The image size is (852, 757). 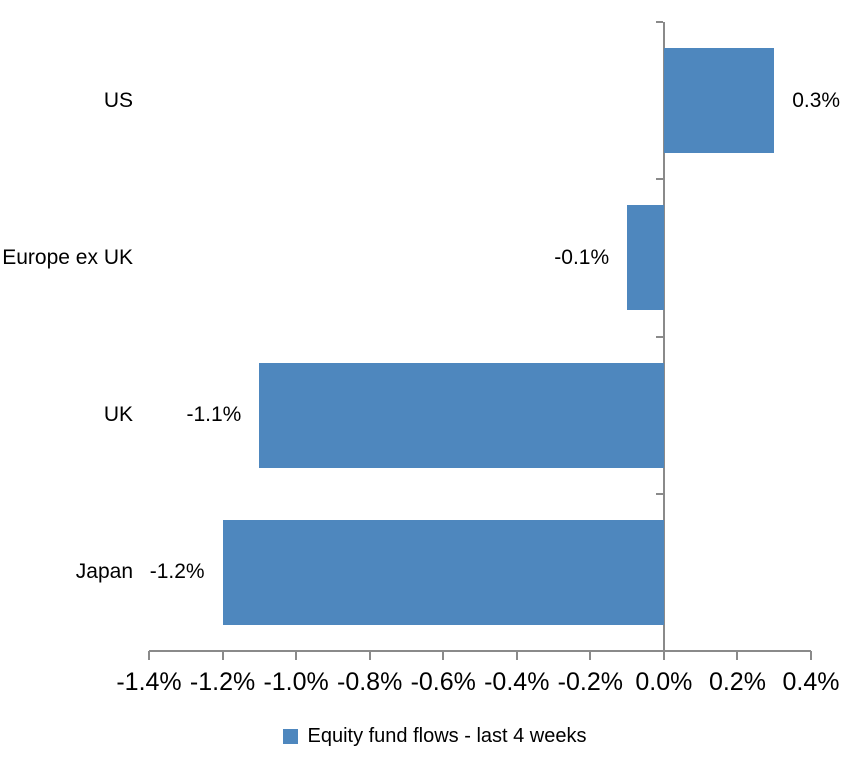 I want to click on x-axis-tick-label: -0.8%, so click(x=370, y=682).